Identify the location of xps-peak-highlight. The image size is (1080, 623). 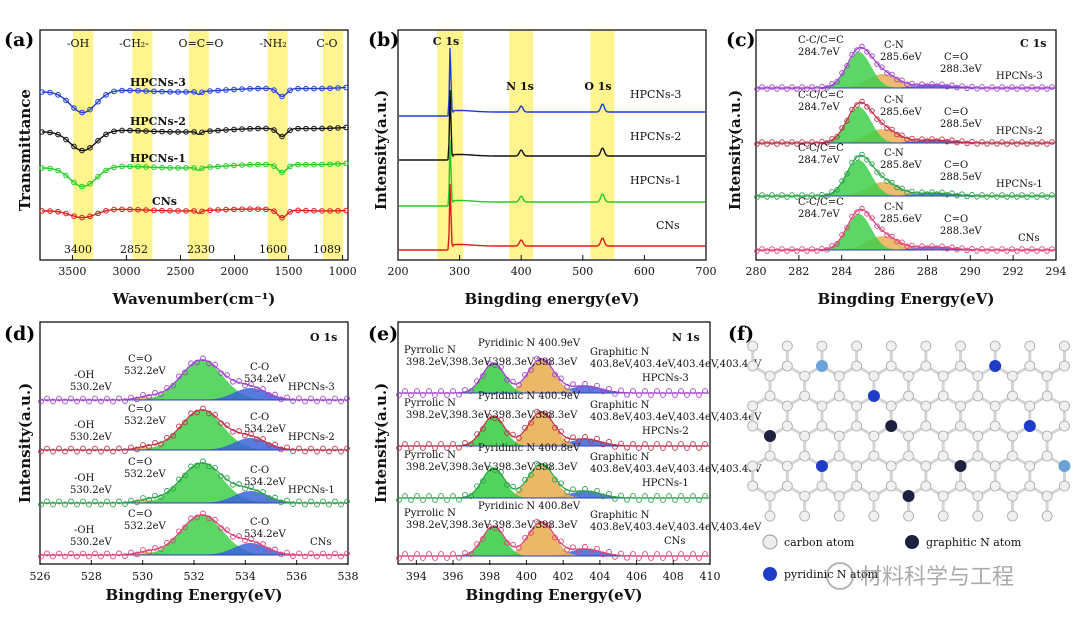
(602, 145).